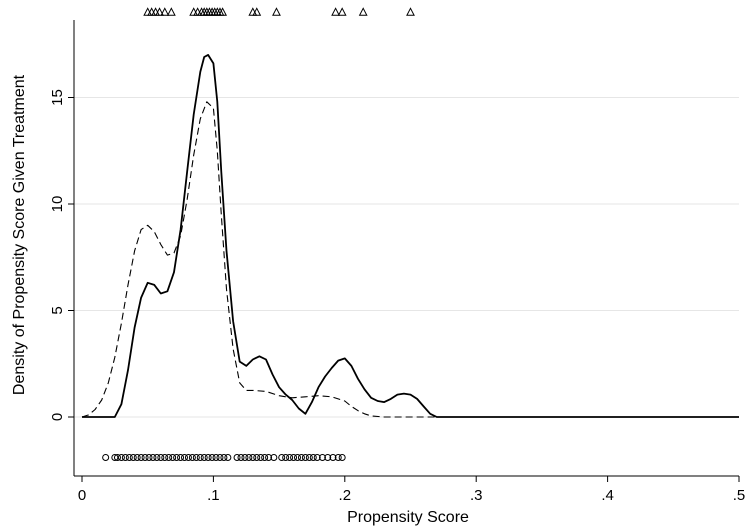  What do you see at coordinates (57, 417) in the screenshot?
I see `y-tick-label: 0` at bounding box center [57, 417].